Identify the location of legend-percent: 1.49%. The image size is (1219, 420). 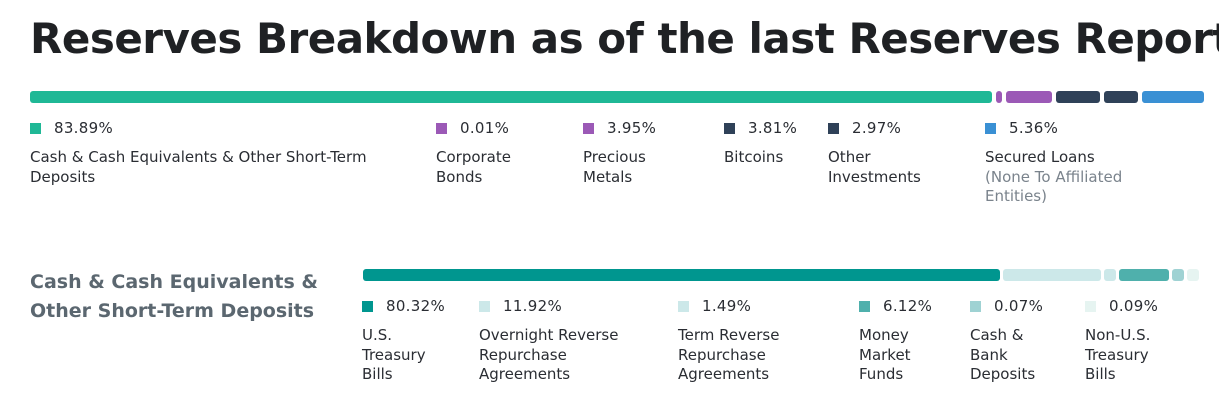
(727, 306).